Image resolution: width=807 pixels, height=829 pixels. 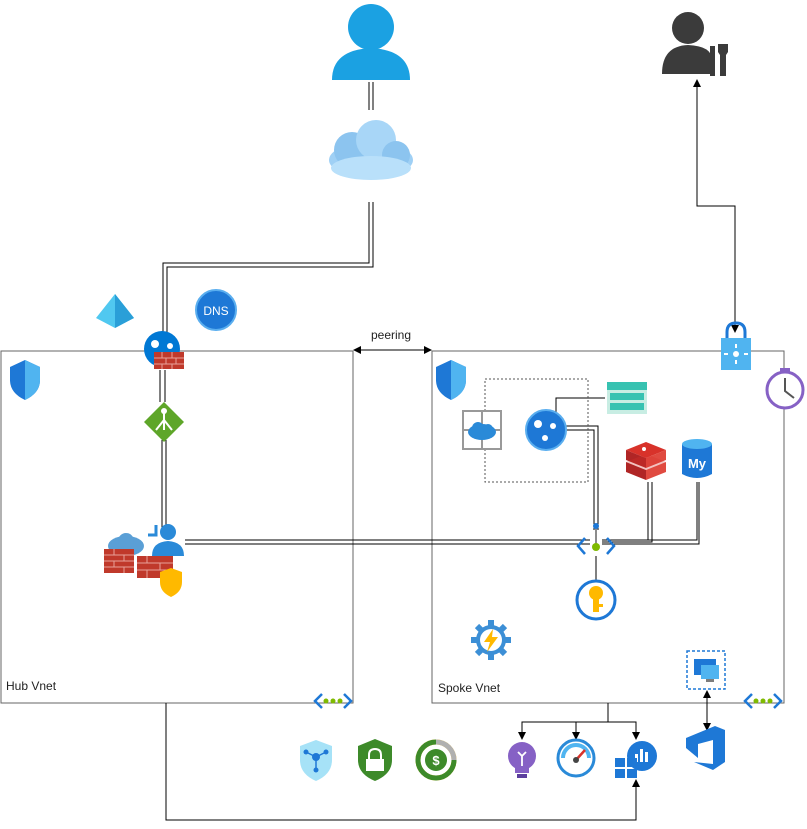 I want to click on vpn-lock-icon, so click(x=736, y=345).